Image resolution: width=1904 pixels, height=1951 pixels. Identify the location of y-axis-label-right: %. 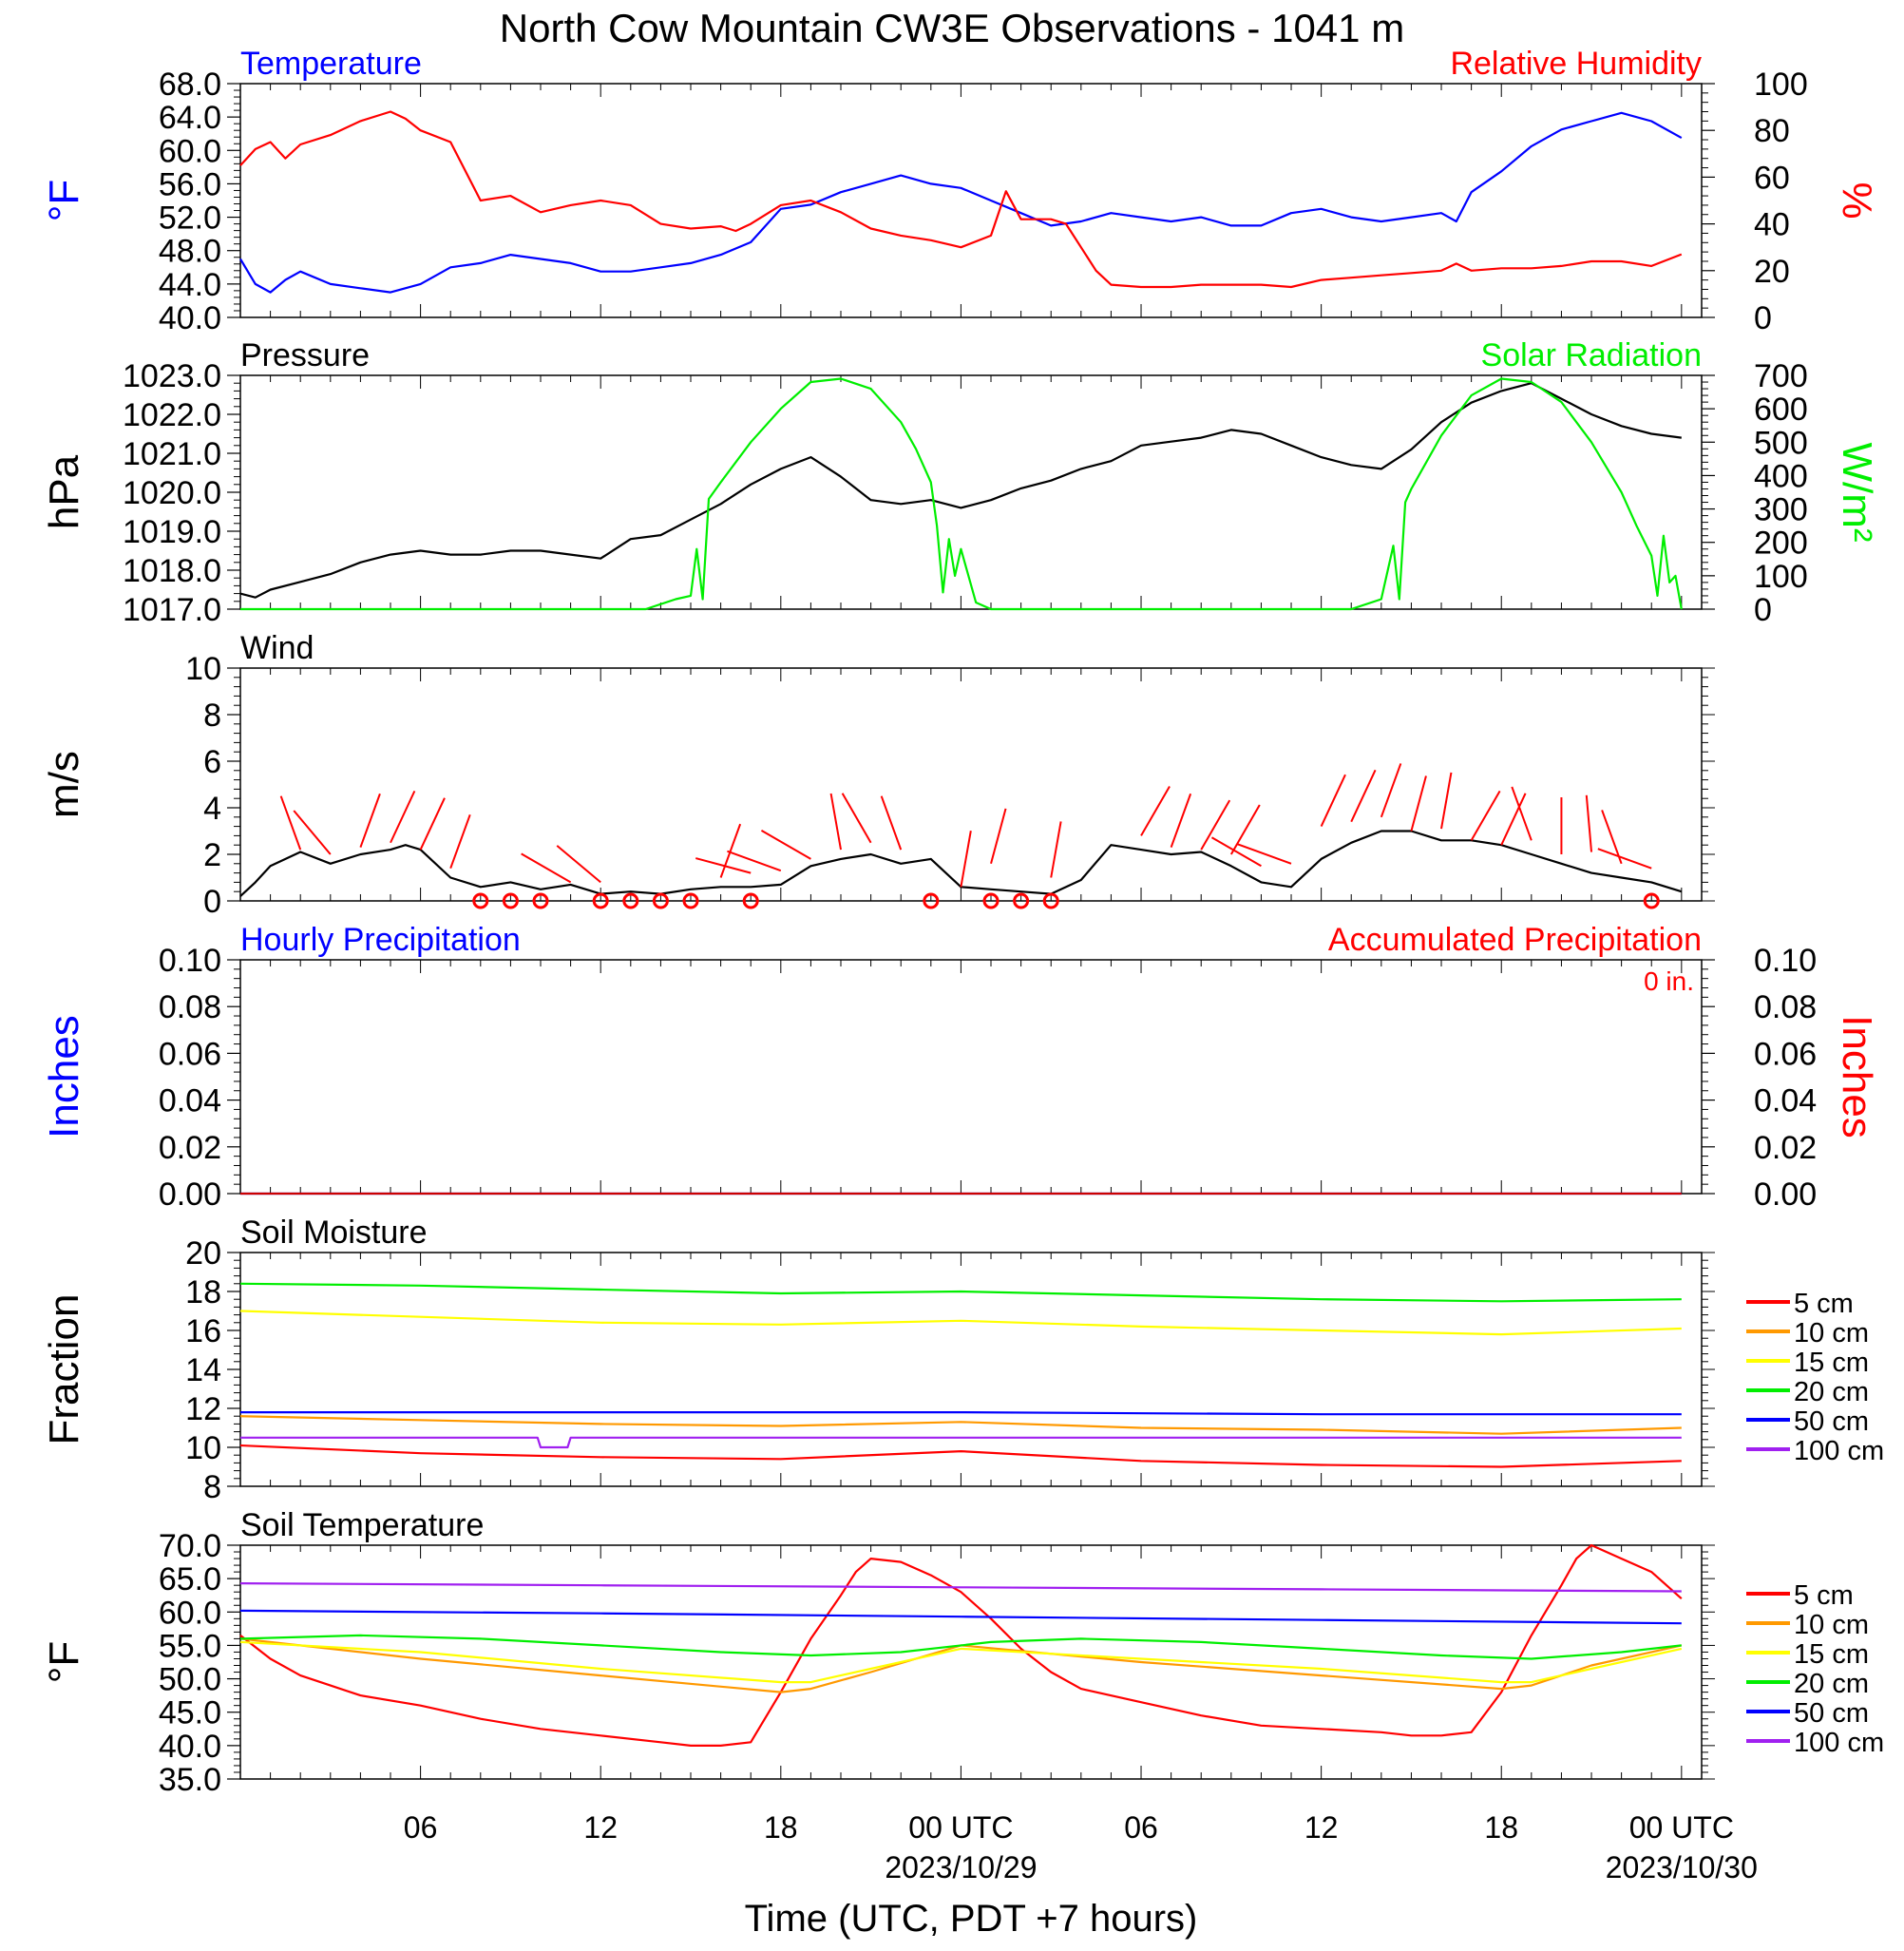
(1857, 201).